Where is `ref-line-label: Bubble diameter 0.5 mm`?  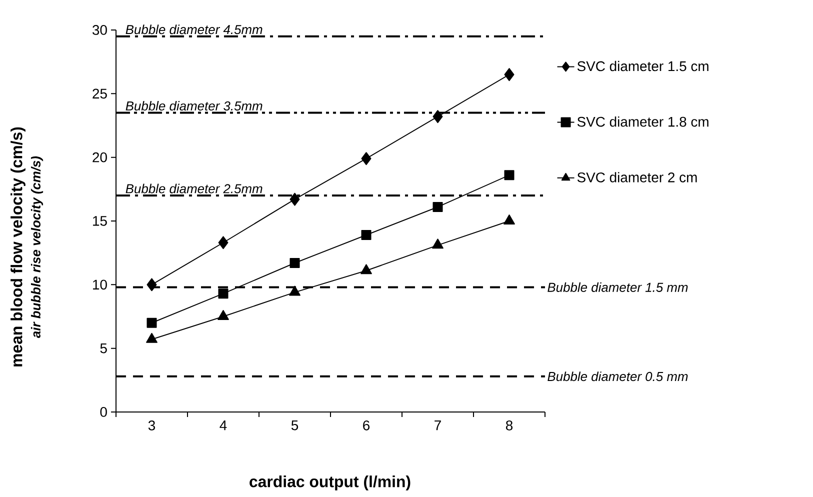 ref-line-label: Bubble diameter 0.5 mm is located at coordinates (618, 377).